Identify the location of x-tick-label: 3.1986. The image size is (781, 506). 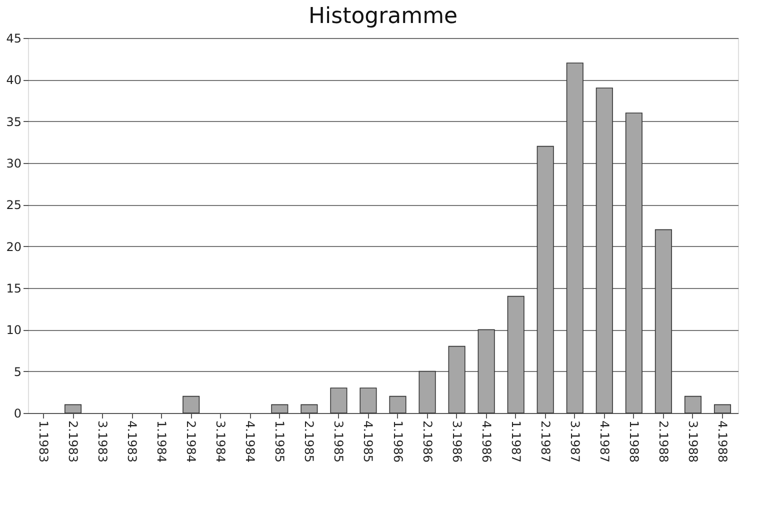
(457, 441).